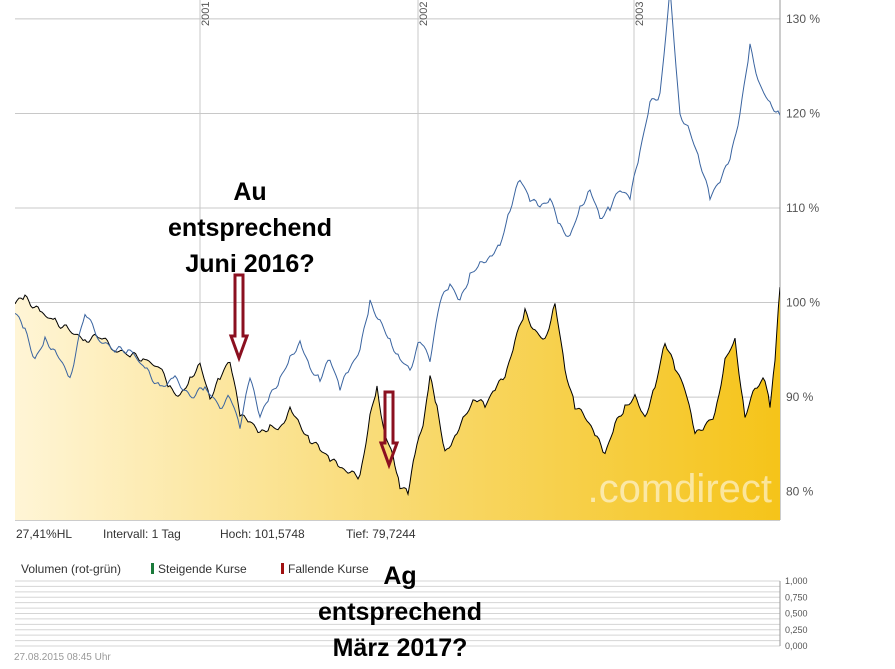 The width and height of the screenshot is (895, 669). Describe the element at coordinates (796, 581) in the screenshot. I see `volume-tick-label-0: 1,000` at that location.